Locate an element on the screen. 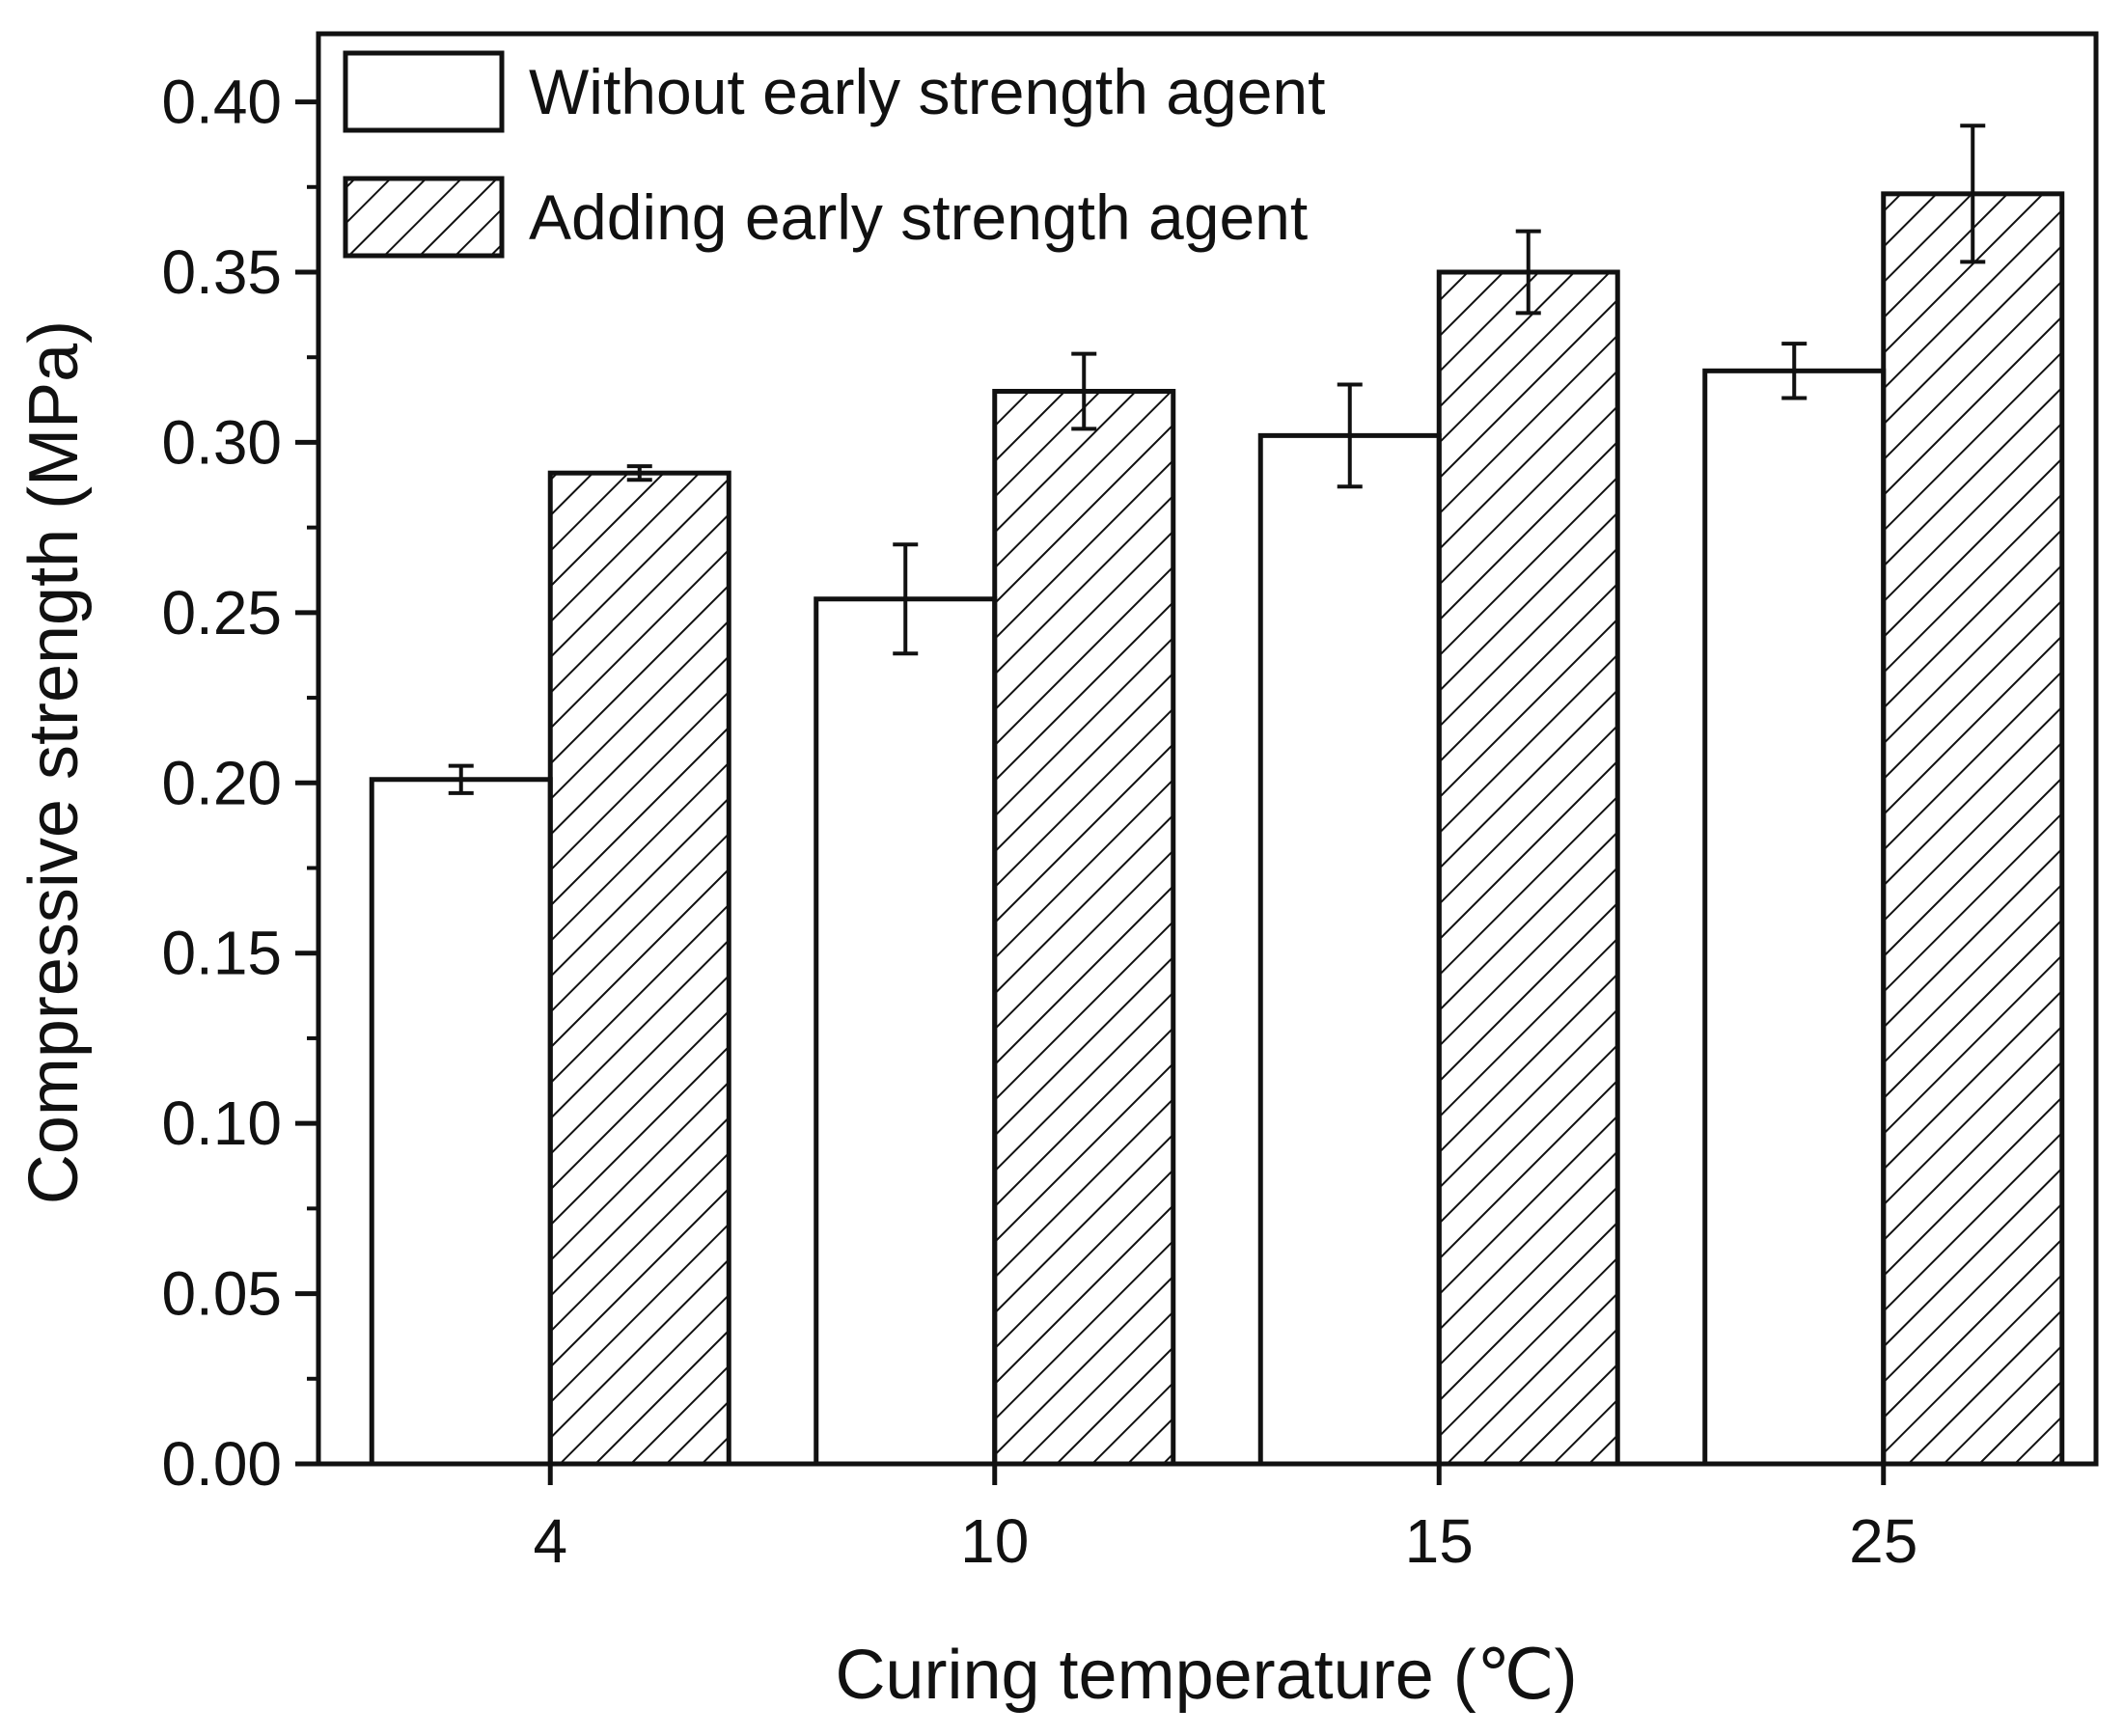 Image resolution: width=2124 pixels, height=1736 pixels. x-tick-label: 15 is located at coordinates (1439, 1541).